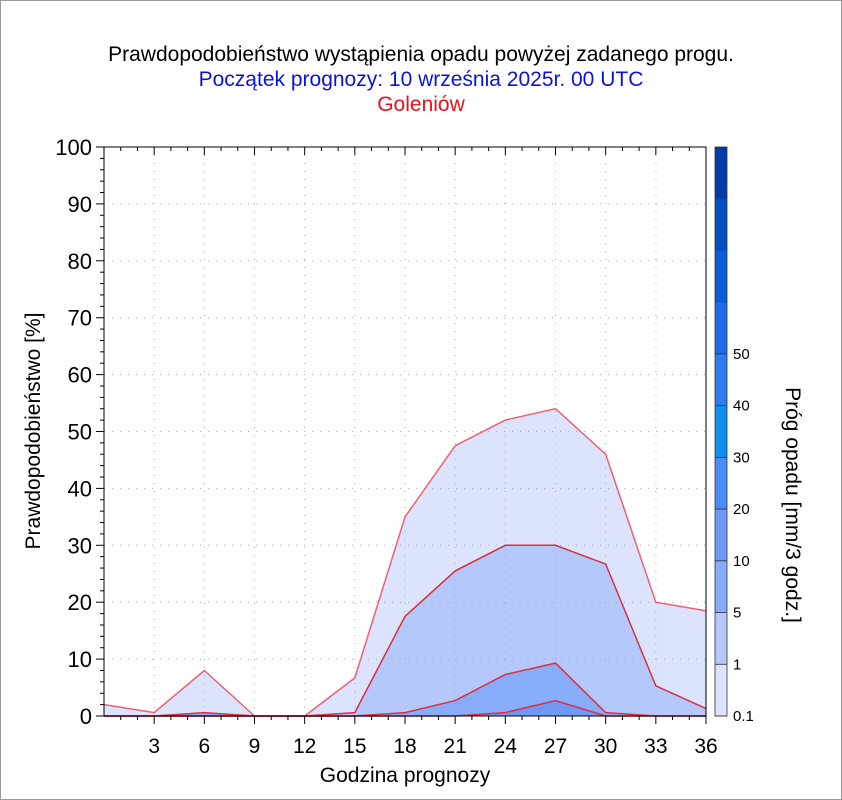 This screenshot has width=842, height=800. Describe the element at coordinates (304, 746) in the screenshot. I see `x-tick-label: 12` at that location.